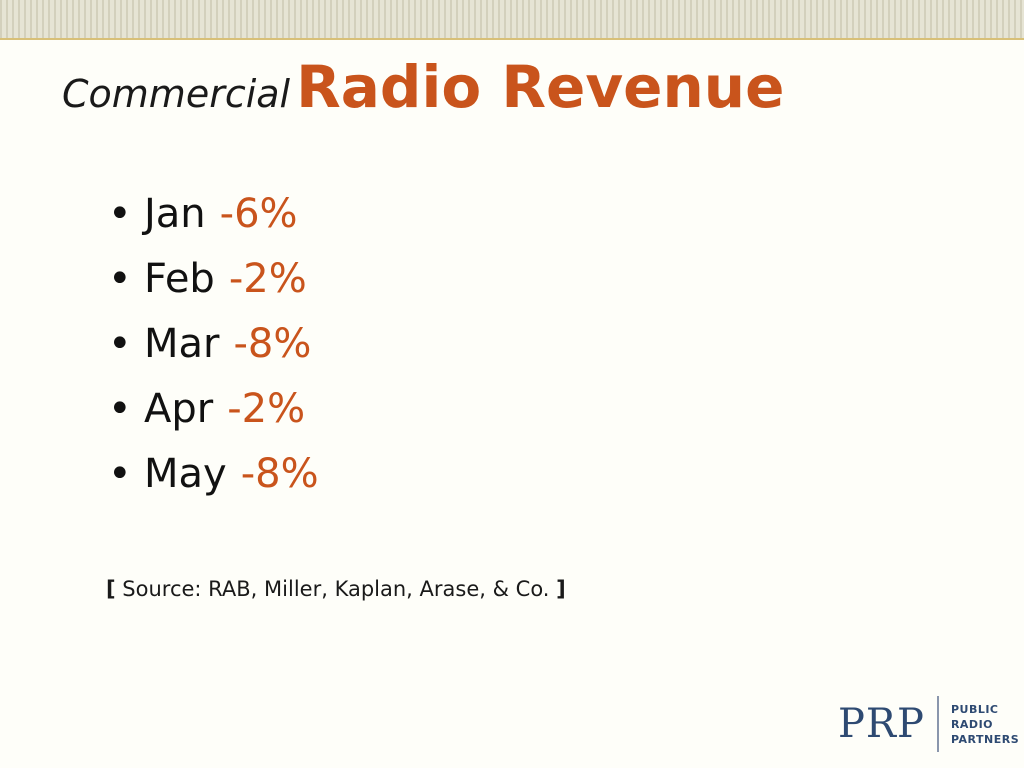 The width and height of the screenshot is (1024, 768). What do you see at coordinates (111, 589) in the screenshot?
I see `source-open-bracket: [` at bounding box center [111, 589].